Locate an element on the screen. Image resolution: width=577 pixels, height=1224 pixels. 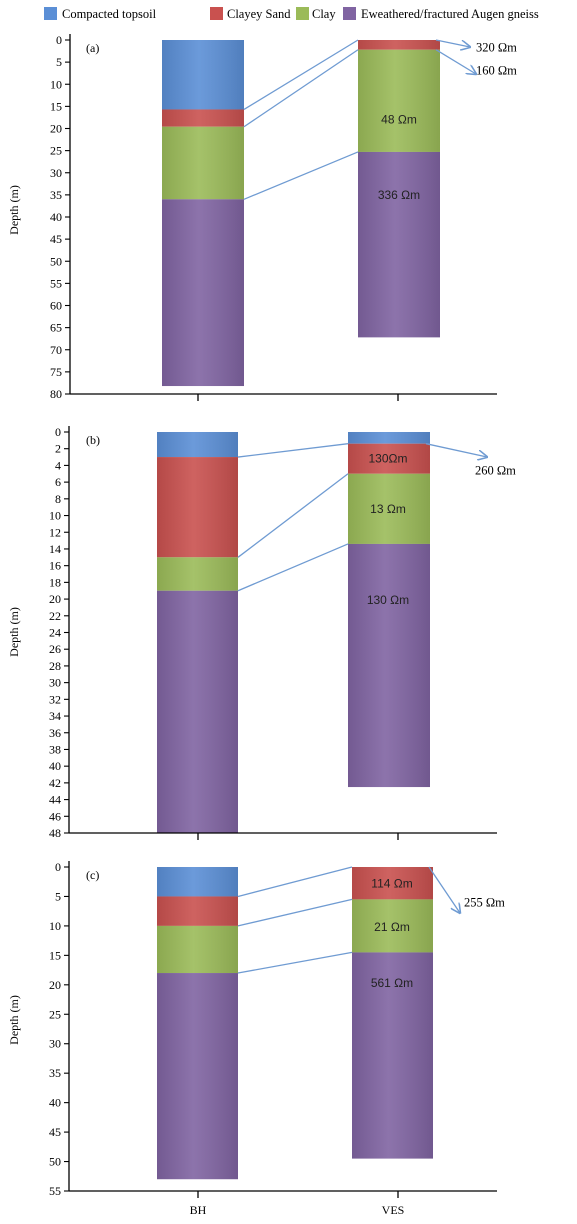
resistivity-label: 561 Ωm is located at coordinates (392, 983).